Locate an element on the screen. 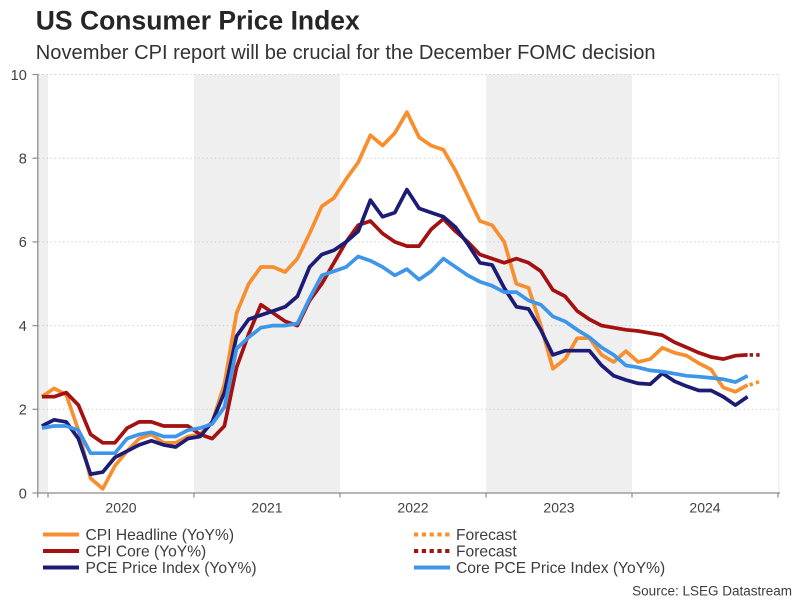  svg-text: 2020 is located at coordinates (120, 508).